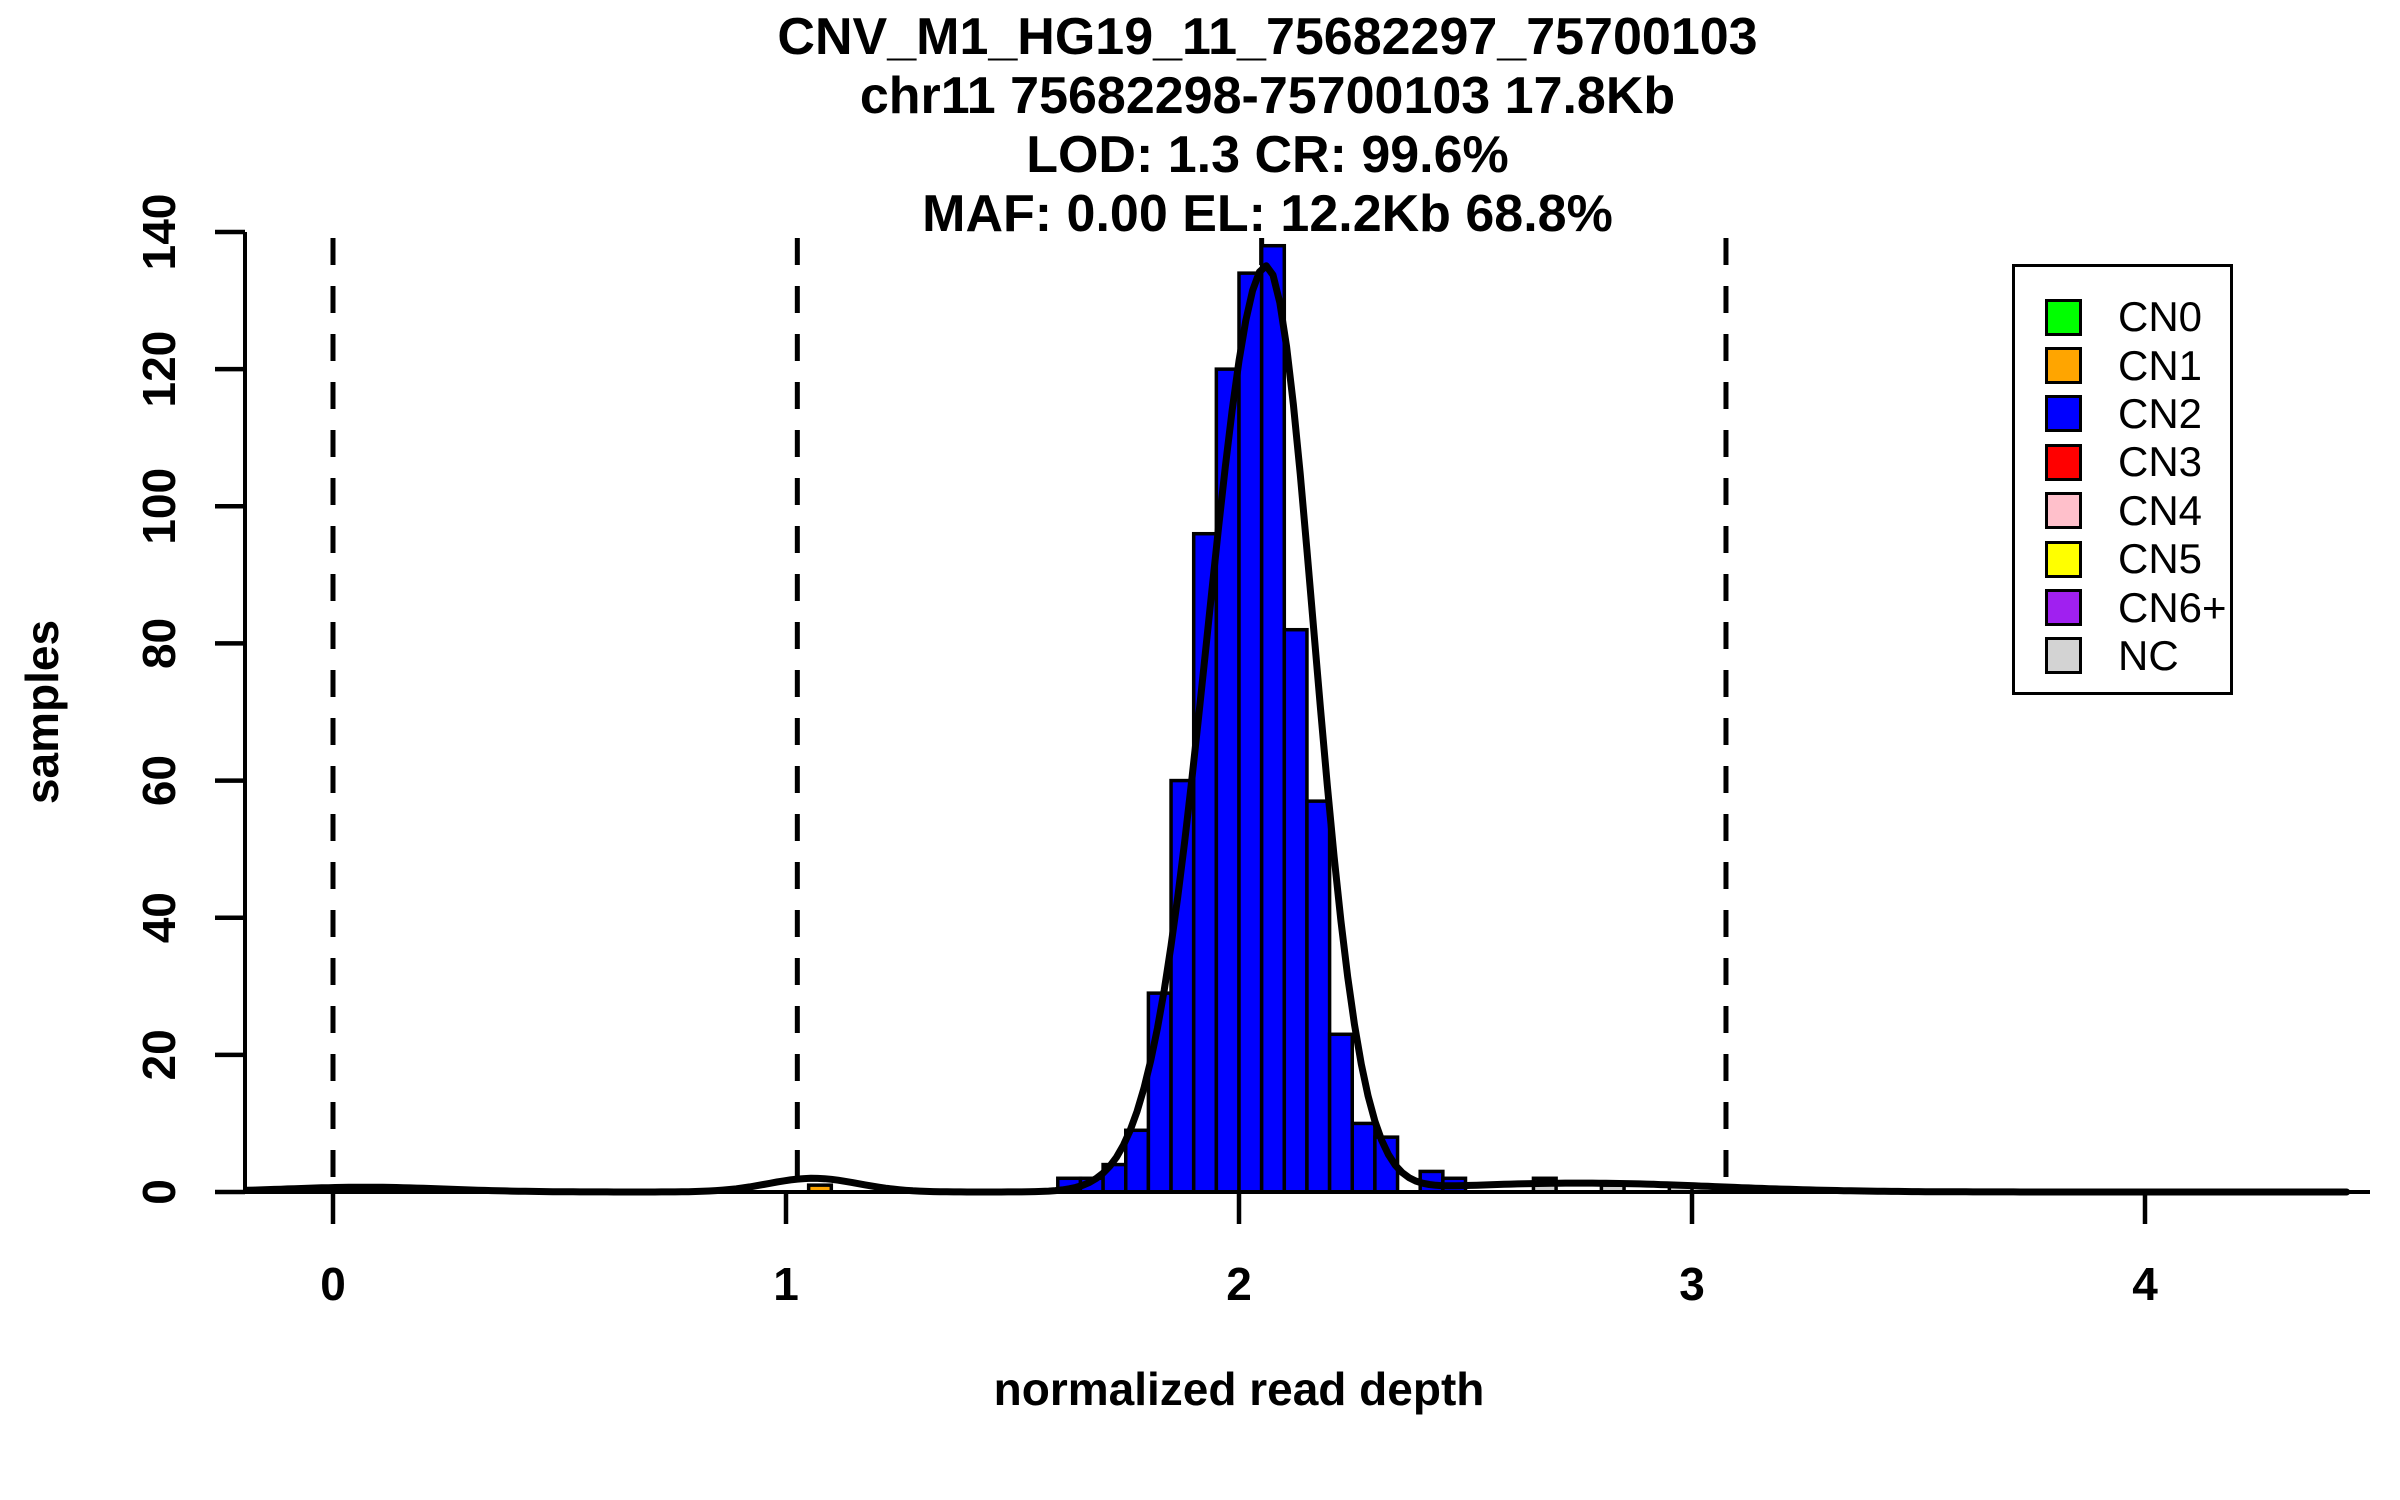  Describe the element at coordinates (2172, 607) in the screenshot. I see `legend-label: CN6+` at that location.